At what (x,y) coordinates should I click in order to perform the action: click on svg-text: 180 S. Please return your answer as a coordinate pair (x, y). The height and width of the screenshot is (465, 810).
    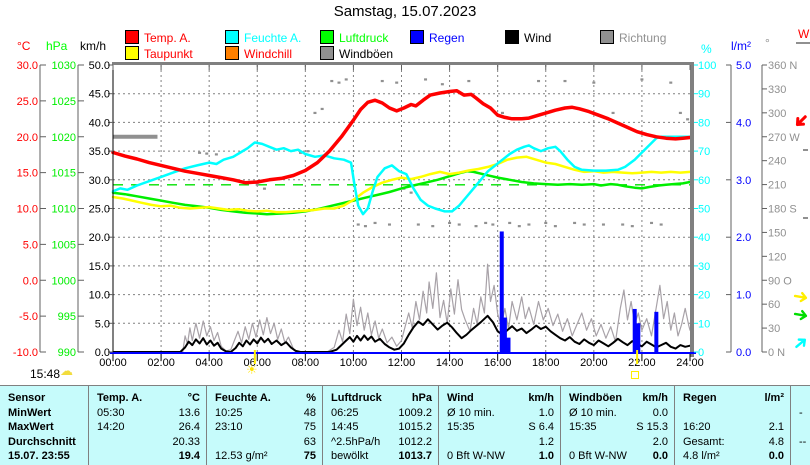
    Looking at the image, I should click on (782, 210).